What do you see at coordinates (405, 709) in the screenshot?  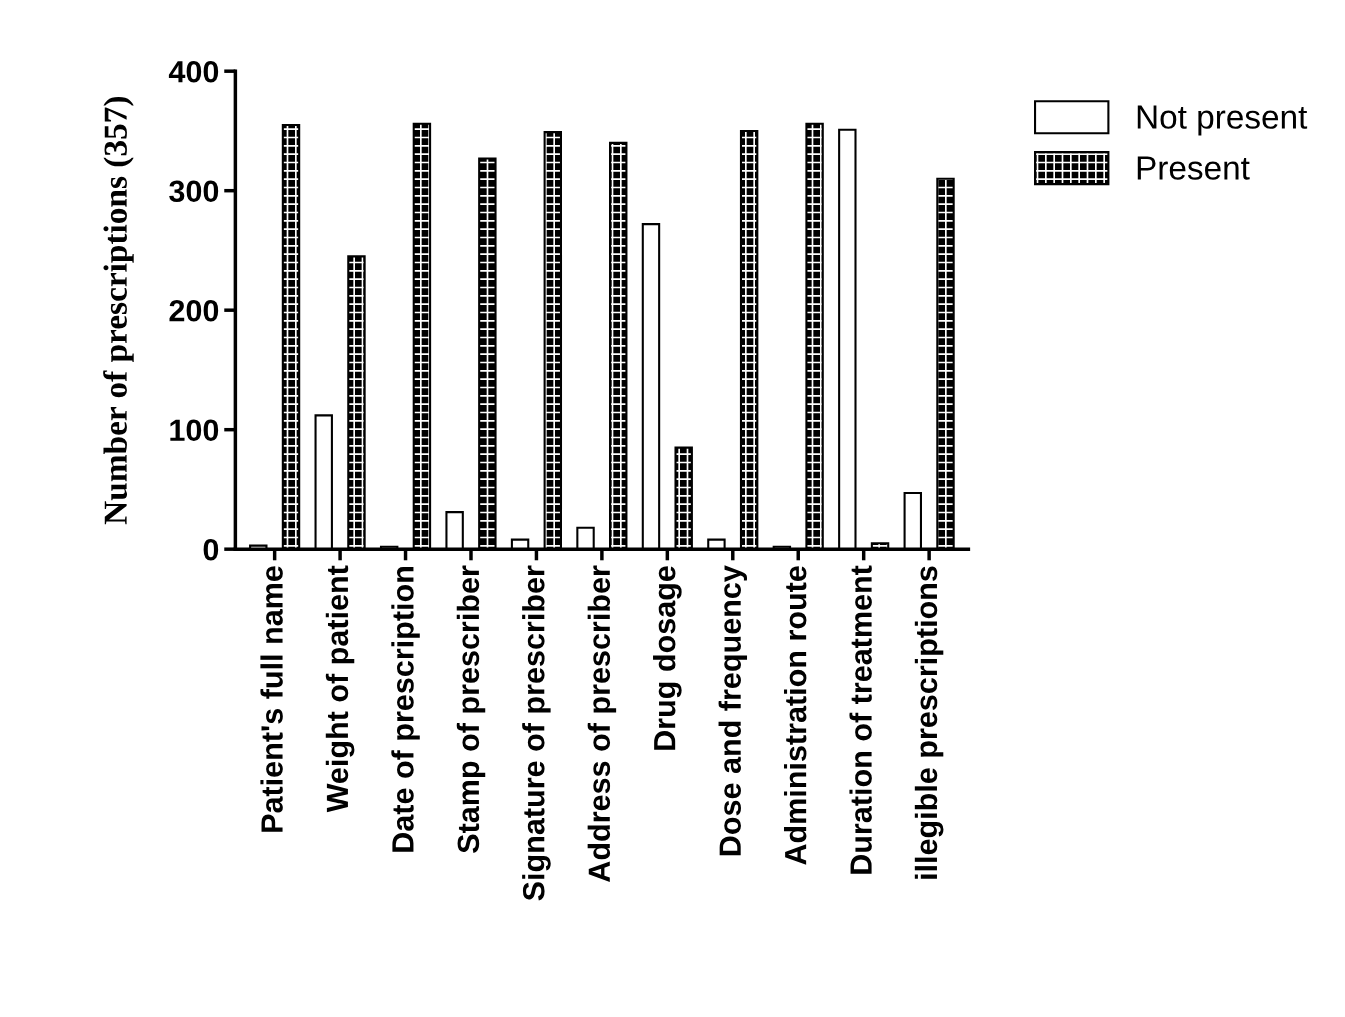 I see `x-tick-label: Date of prescription` at bounding box center [405, 709].